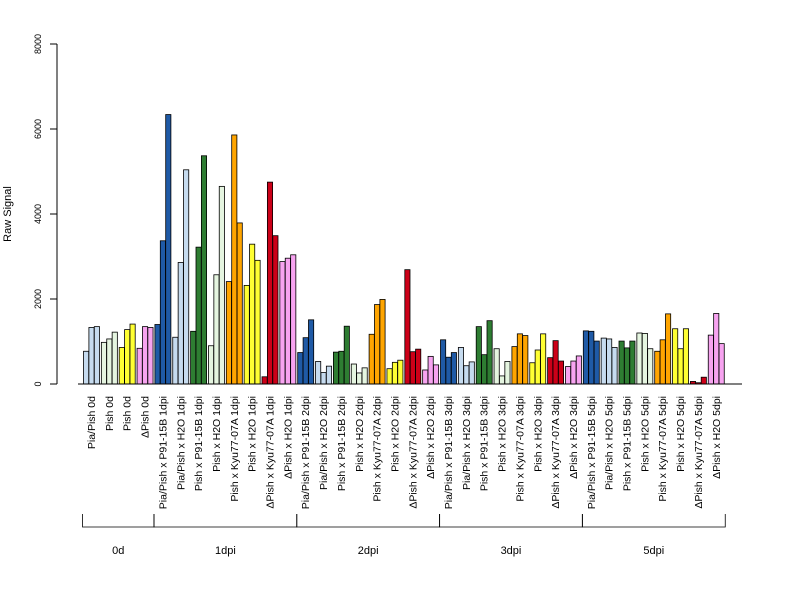  I want to click on x-category-label: Pish x Kyu77-07A 5dpi, so click(663, 449).